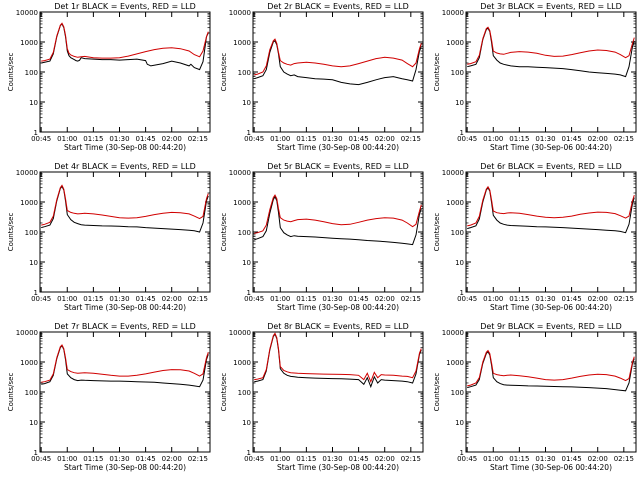 Image resolution: width=640 pixels, height=480 pixels. I want to click on chart-title: Det 2r BLACK = Events, RED = LLD, so click(338, 6).